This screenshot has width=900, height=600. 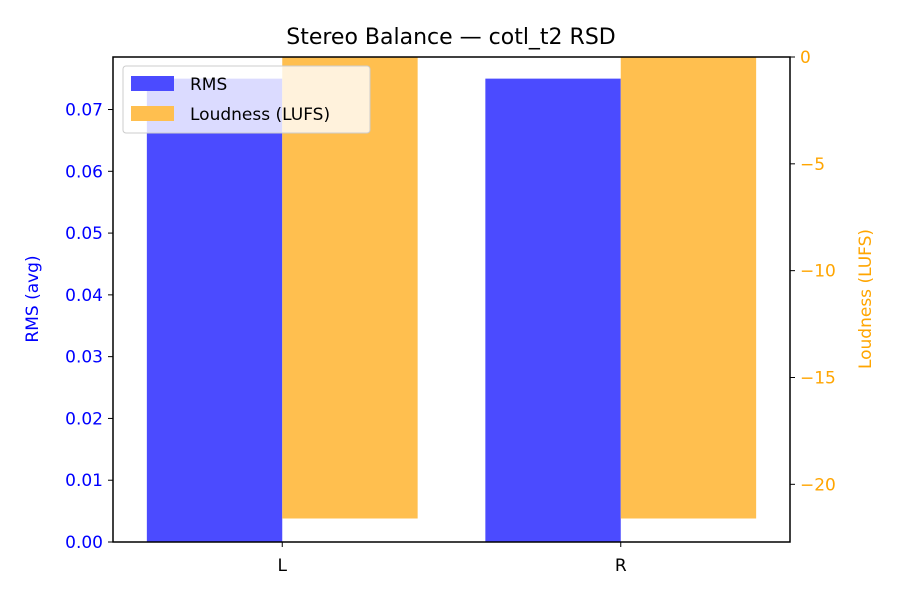 I want to click on x-tick-label-r: R, so click(x=621, y=566).